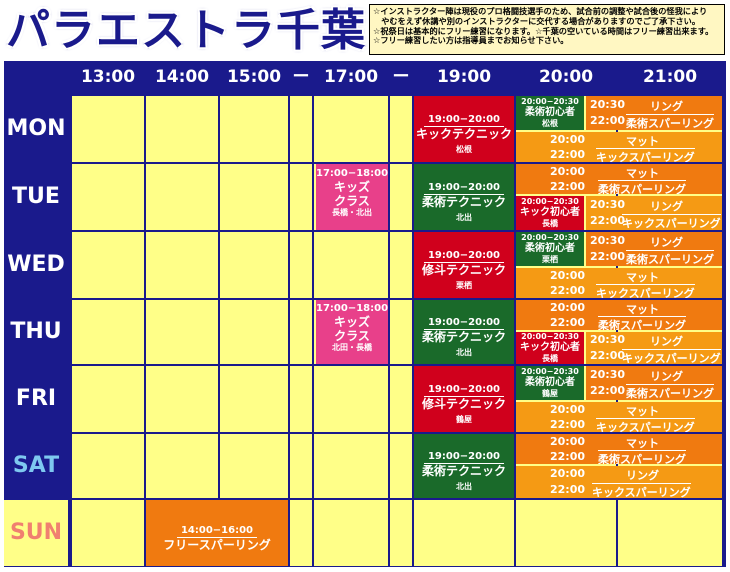 This screenshot has width=730, height=572. Describe the element at coordinates (217, 545) in the screenshot. I see `class-name: フリースパーリング` at that location.